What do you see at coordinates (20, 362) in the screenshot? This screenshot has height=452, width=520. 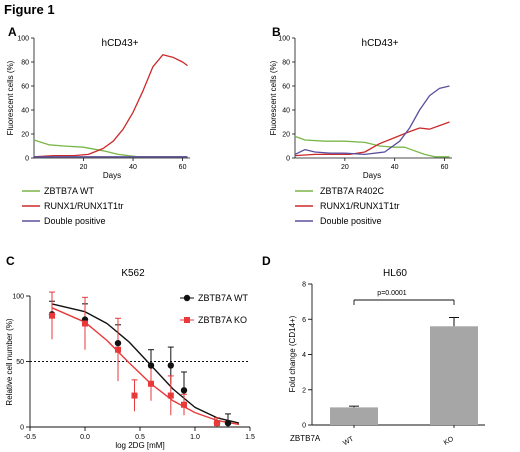 I see `y-tick-label: 50` at bounding box center [20, 362].